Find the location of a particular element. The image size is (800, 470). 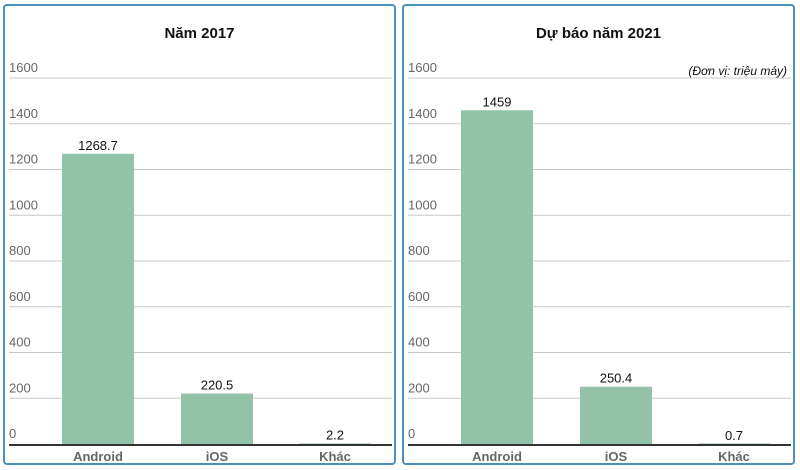

chart-title: Dự báo năm 2021 is located at coordinates (598, 33).